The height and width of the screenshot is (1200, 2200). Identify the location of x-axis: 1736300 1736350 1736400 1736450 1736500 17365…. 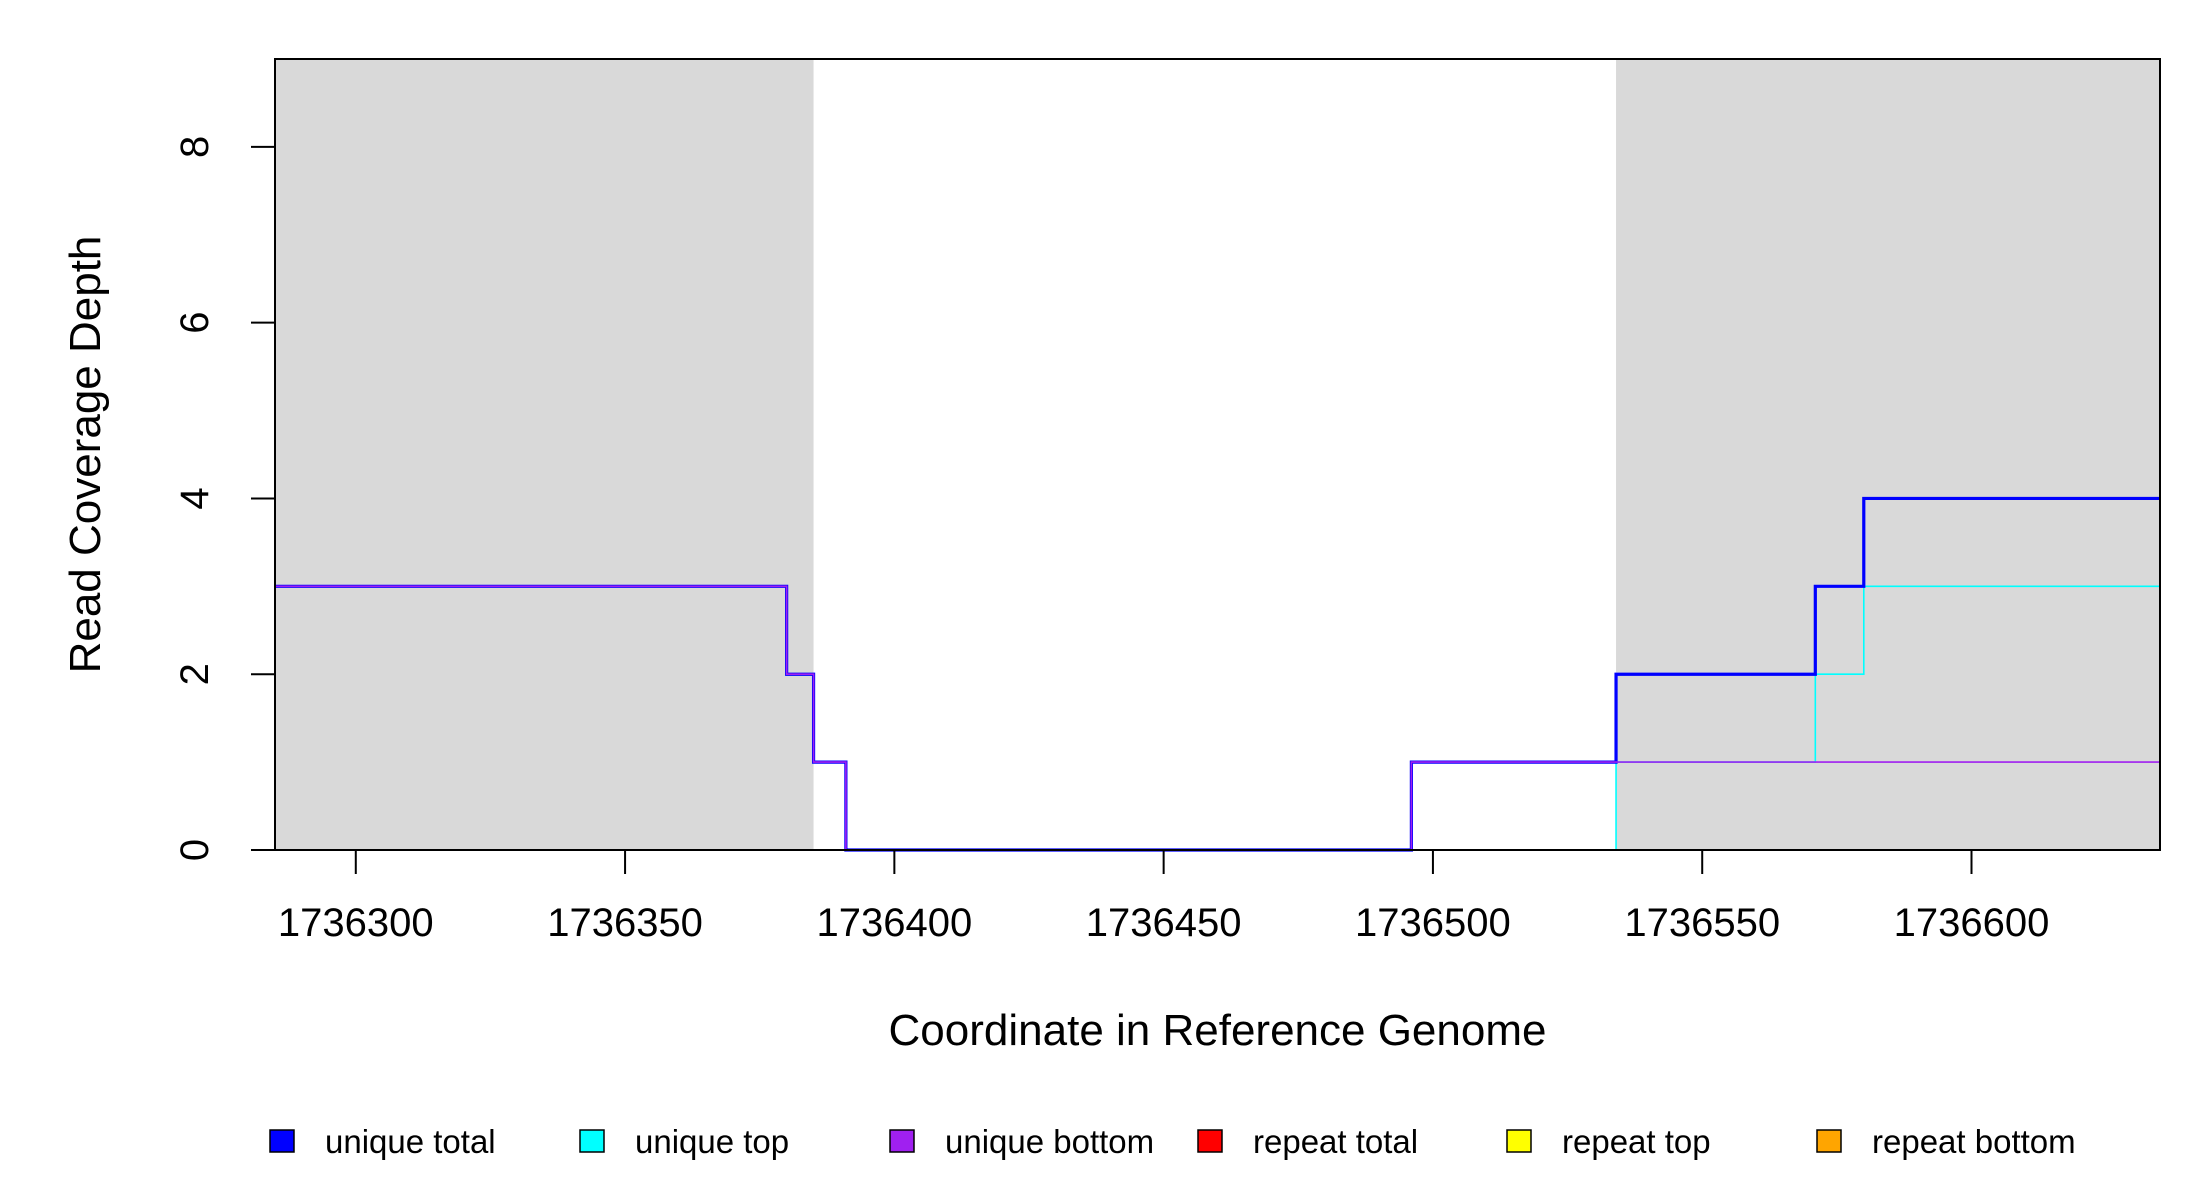
(1163, 897).